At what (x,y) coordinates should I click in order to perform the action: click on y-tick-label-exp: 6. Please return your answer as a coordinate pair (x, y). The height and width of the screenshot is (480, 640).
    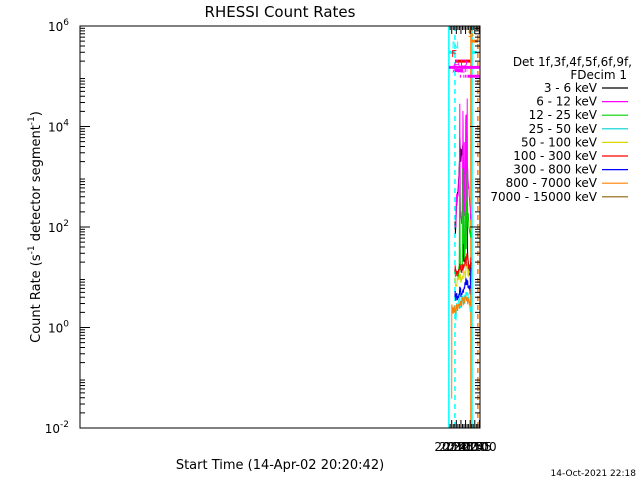
    Looking at the image, I should click on (66, 23).